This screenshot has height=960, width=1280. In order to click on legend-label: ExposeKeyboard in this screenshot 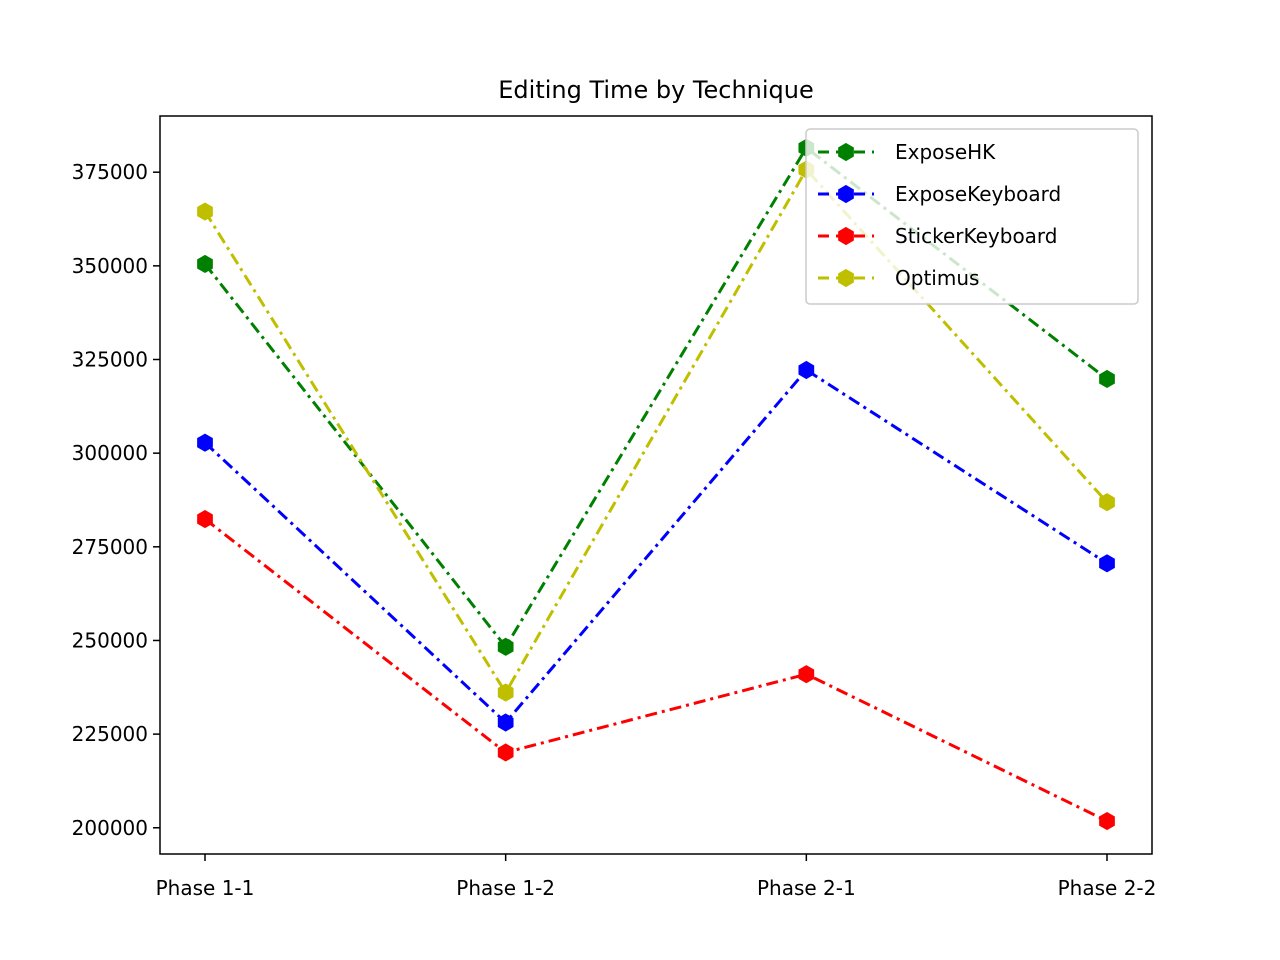, I will do `click(978, 194)`.